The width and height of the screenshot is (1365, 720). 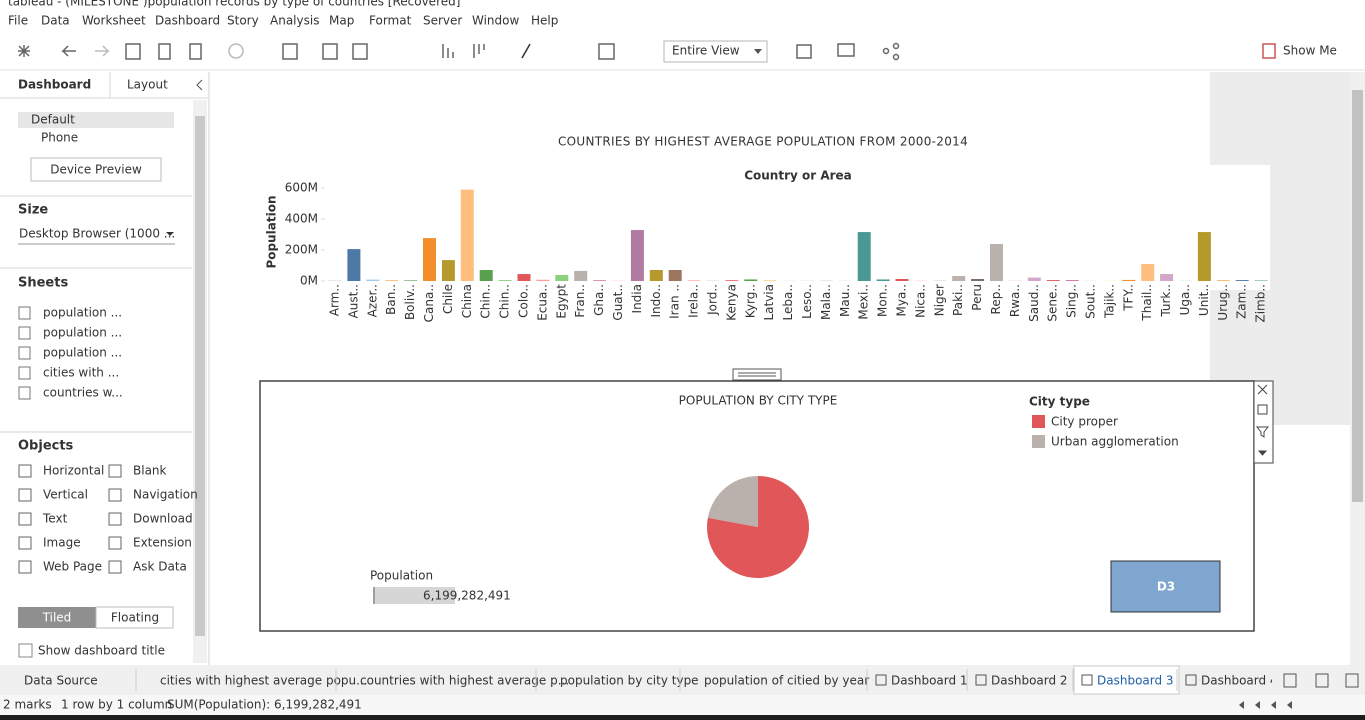 What do you see at coordinates (65, 495) in the screenshot?
I see `object-item: Vertical` at bounding box center [65, 495].